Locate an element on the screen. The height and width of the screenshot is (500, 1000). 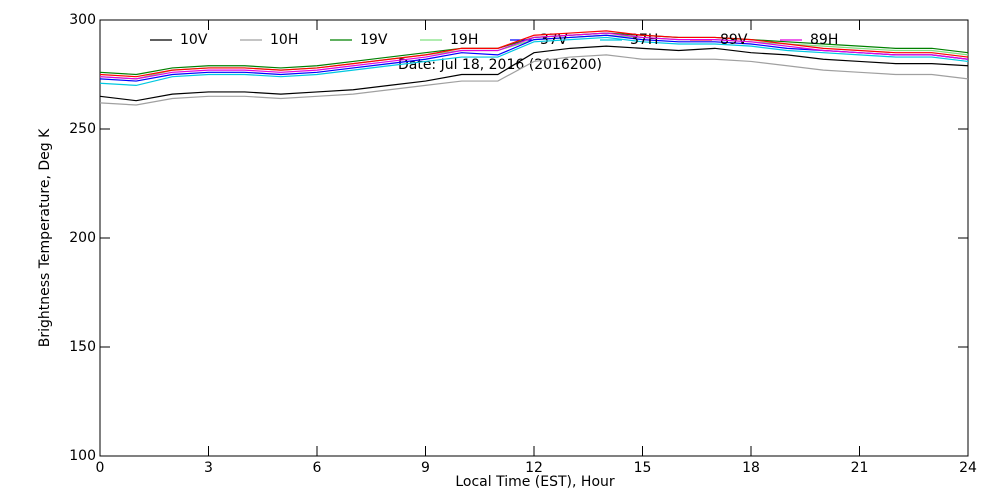
annotation: Date: Jul 18, 2016 (2016200) is located at coordinates (500, 65).